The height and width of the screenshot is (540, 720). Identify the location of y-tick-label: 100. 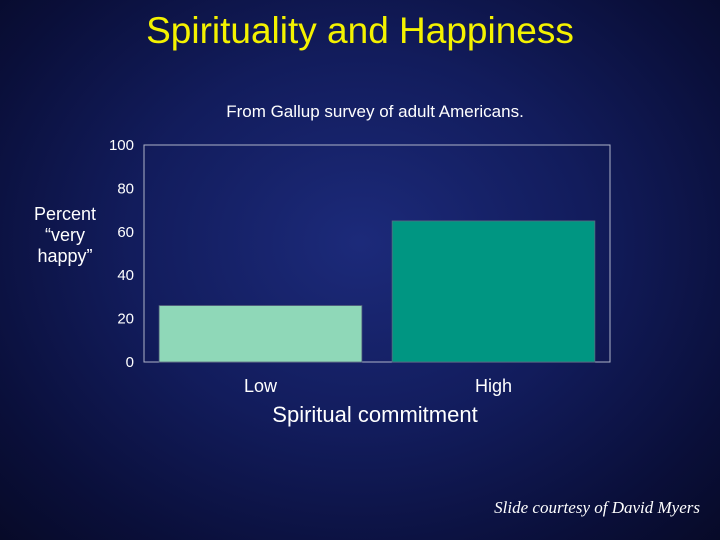
(121, 145).